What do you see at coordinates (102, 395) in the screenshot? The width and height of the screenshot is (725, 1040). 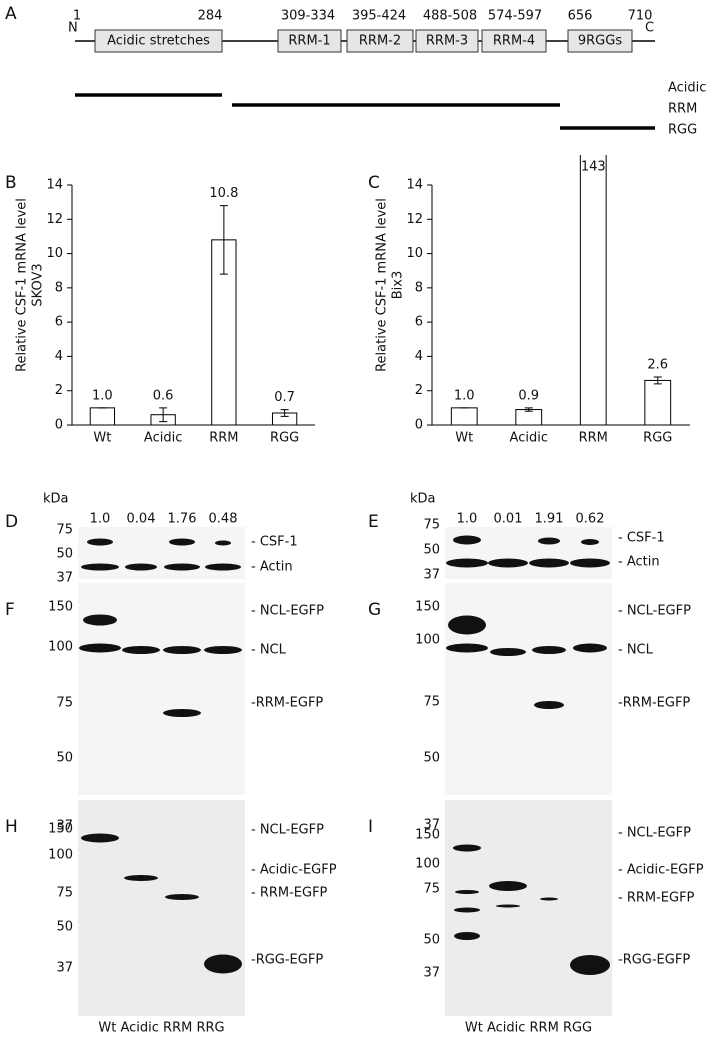 I see `value-label: 1.0` at bounding box center [102, 395].